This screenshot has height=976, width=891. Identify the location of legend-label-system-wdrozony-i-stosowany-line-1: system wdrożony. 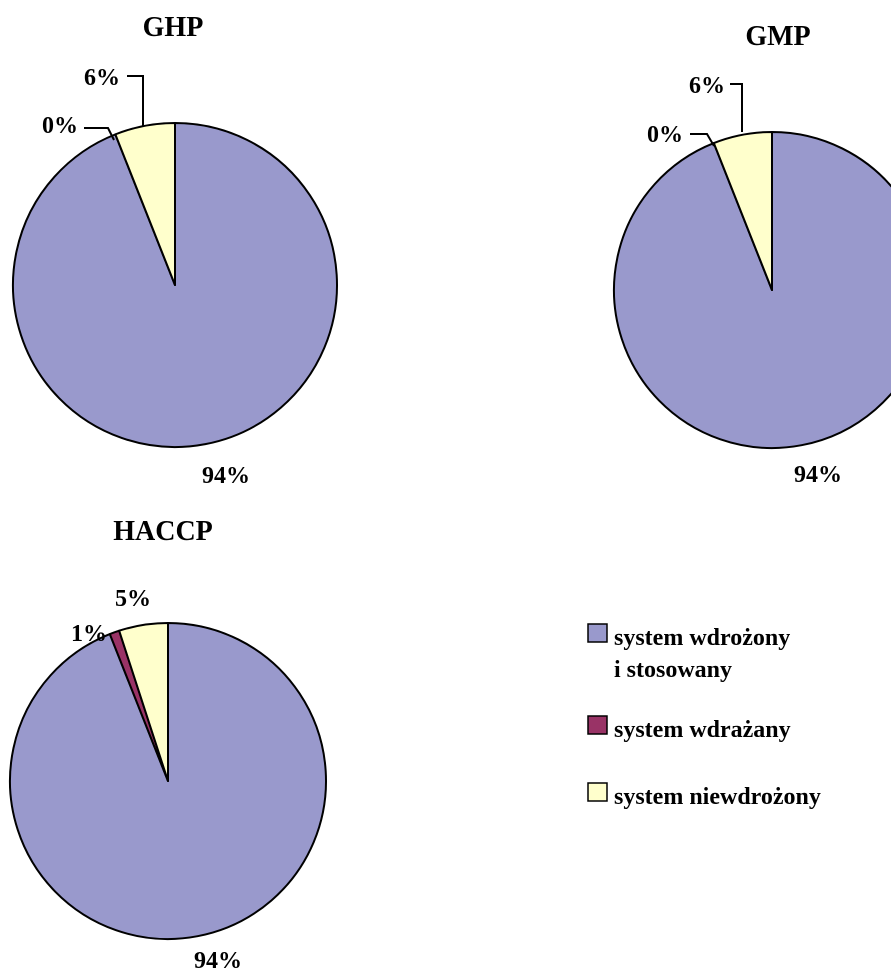
(702, 638).